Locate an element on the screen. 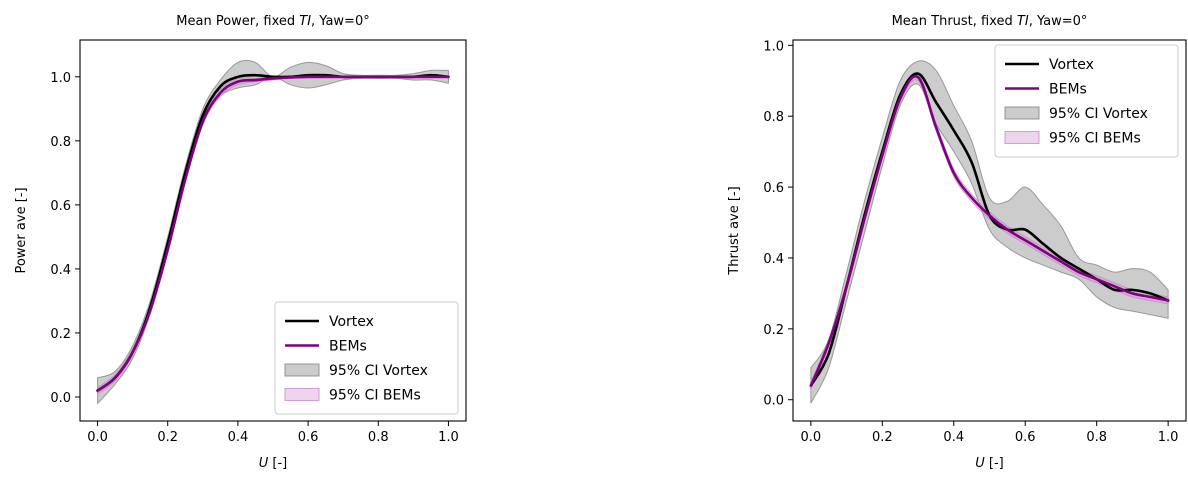 This screenshot has width=1188, height=481. chart-title: Mean Power, fixed TI, Yaw=0° is located at coordinates (272, 21).